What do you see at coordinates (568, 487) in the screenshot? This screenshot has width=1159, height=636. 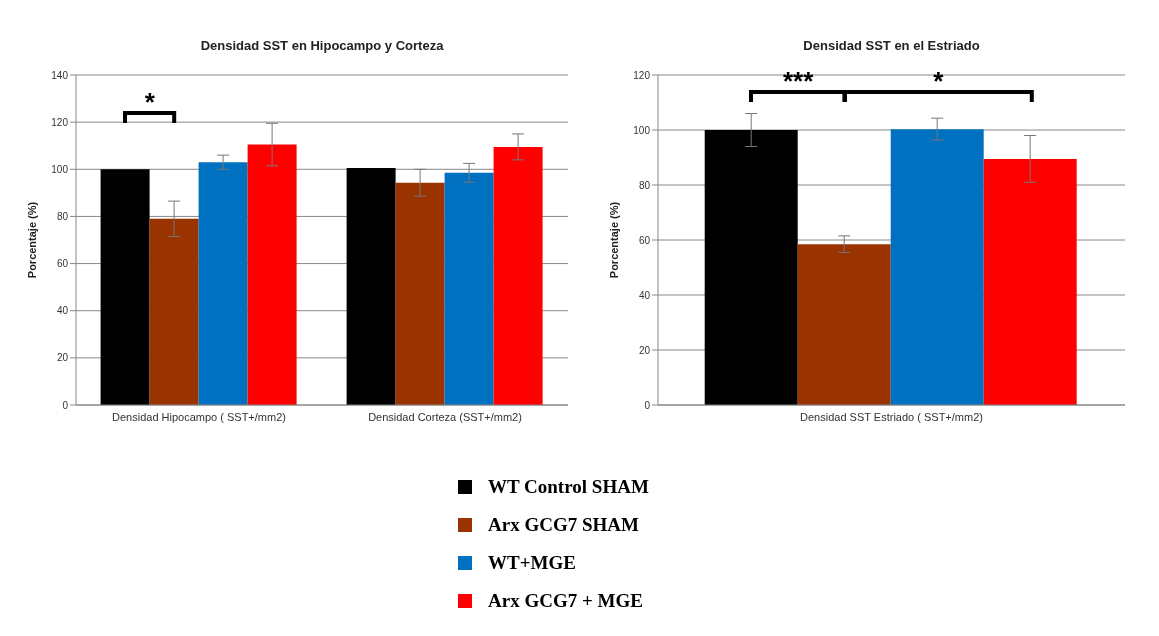 I see `legend-label: WT Control SHAM` at bounding box center [568, 487].